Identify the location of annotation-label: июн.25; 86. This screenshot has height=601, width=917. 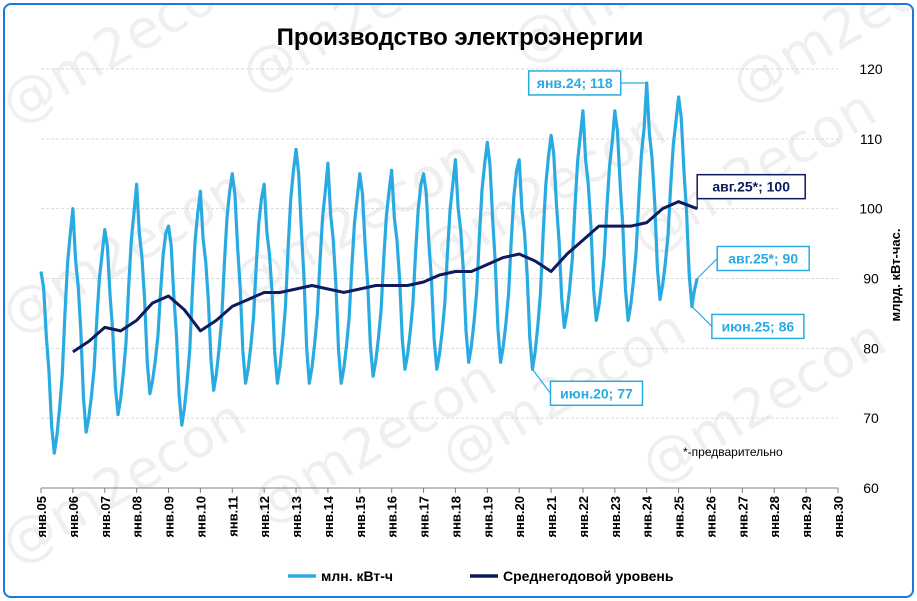
(758, 326).